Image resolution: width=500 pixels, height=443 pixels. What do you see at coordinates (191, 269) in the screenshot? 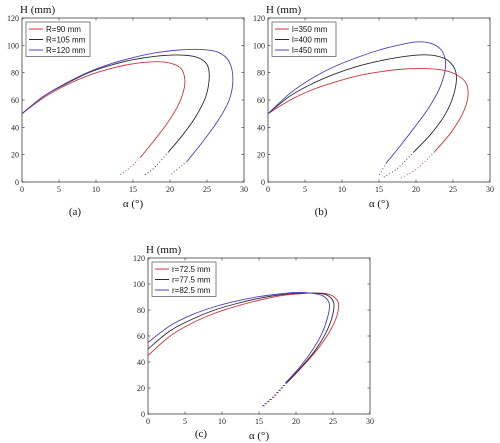
I see `legend-entry: r=72.5 mm` at bounding box center [191, 269].